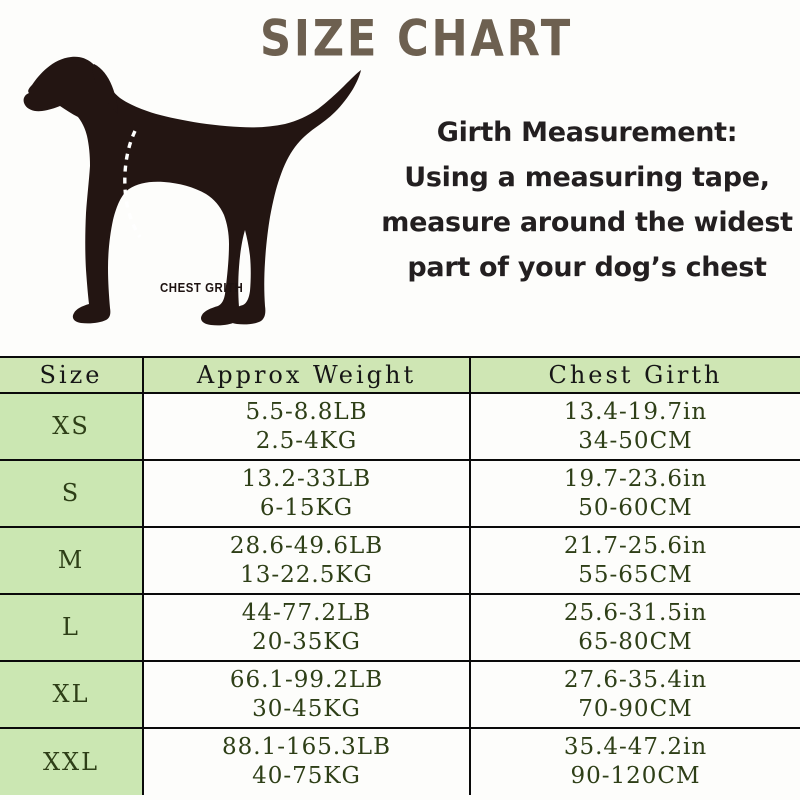  I want to click on cell-approx-weight: 28.6-49.6LB 13-22.5KG, so click(307, 560).